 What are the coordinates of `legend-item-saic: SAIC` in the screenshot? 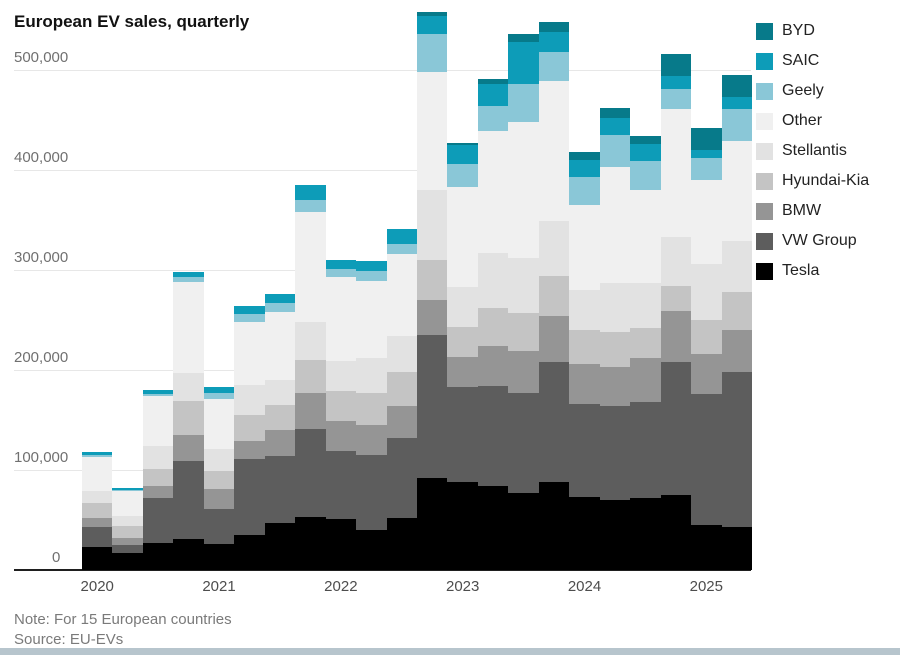 It's located at (812, 61).